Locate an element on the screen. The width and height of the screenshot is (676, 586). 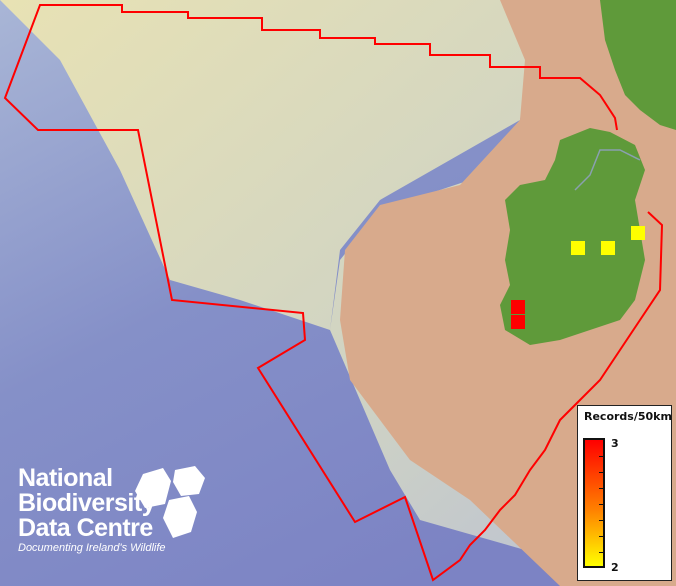
logo-line-2: Biodiversity is located at coordinates (87, 503).